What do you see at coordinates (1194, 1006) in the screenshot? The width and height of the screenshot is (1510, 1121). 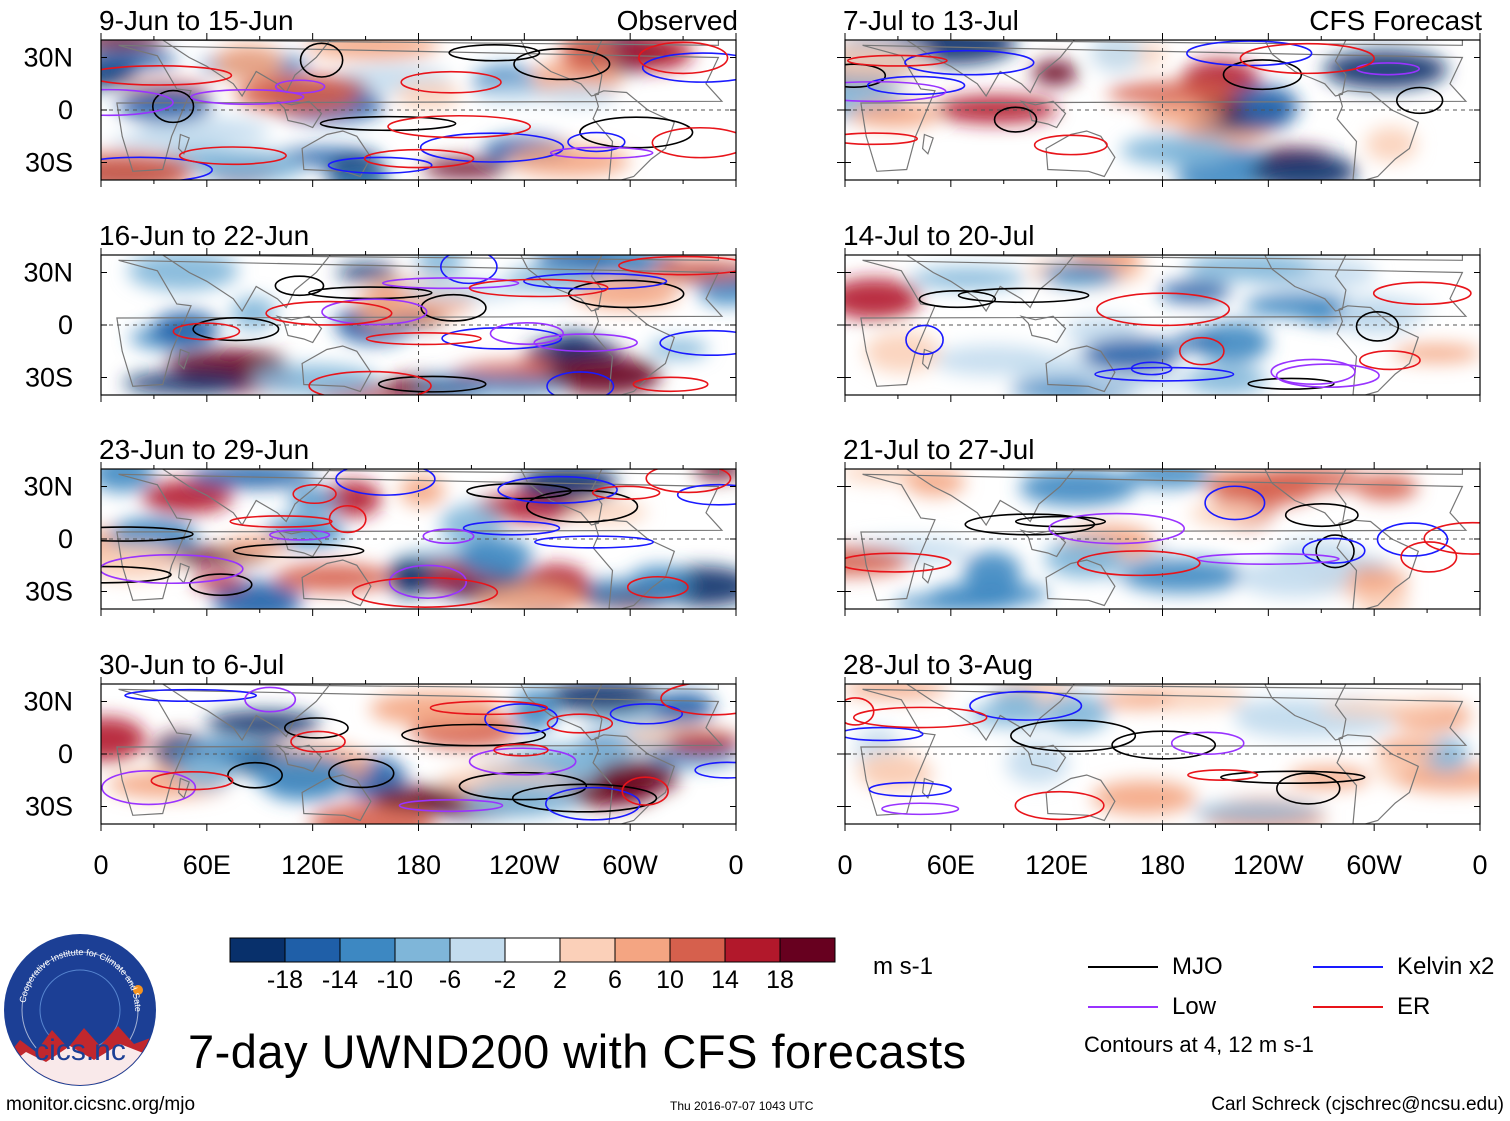 I see `legend-label-low: Low` at bounding box center [1194, 1006].